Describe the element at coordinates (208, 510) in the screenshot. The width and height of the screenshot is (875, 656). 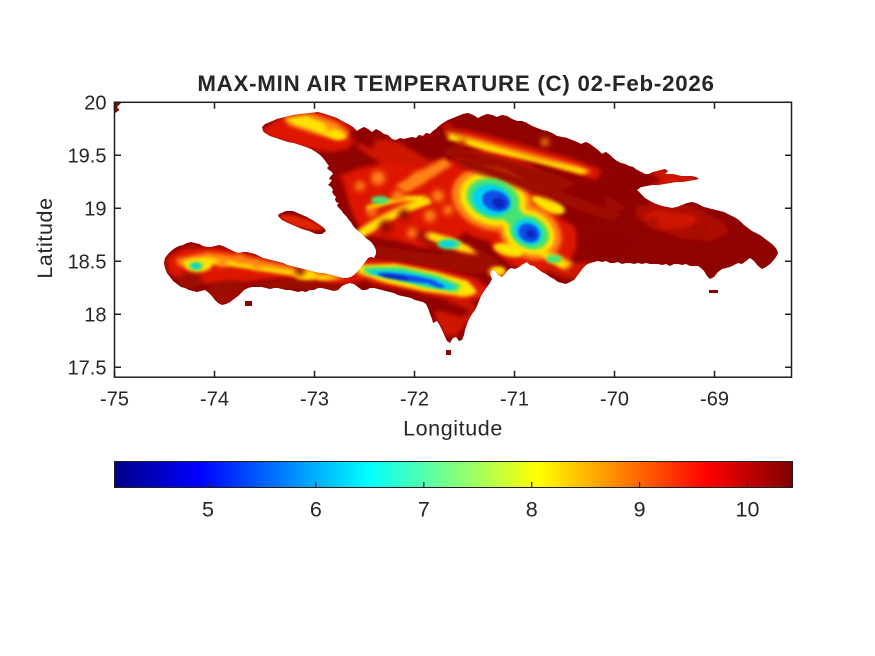
I see `svg-text: 5` at that location.